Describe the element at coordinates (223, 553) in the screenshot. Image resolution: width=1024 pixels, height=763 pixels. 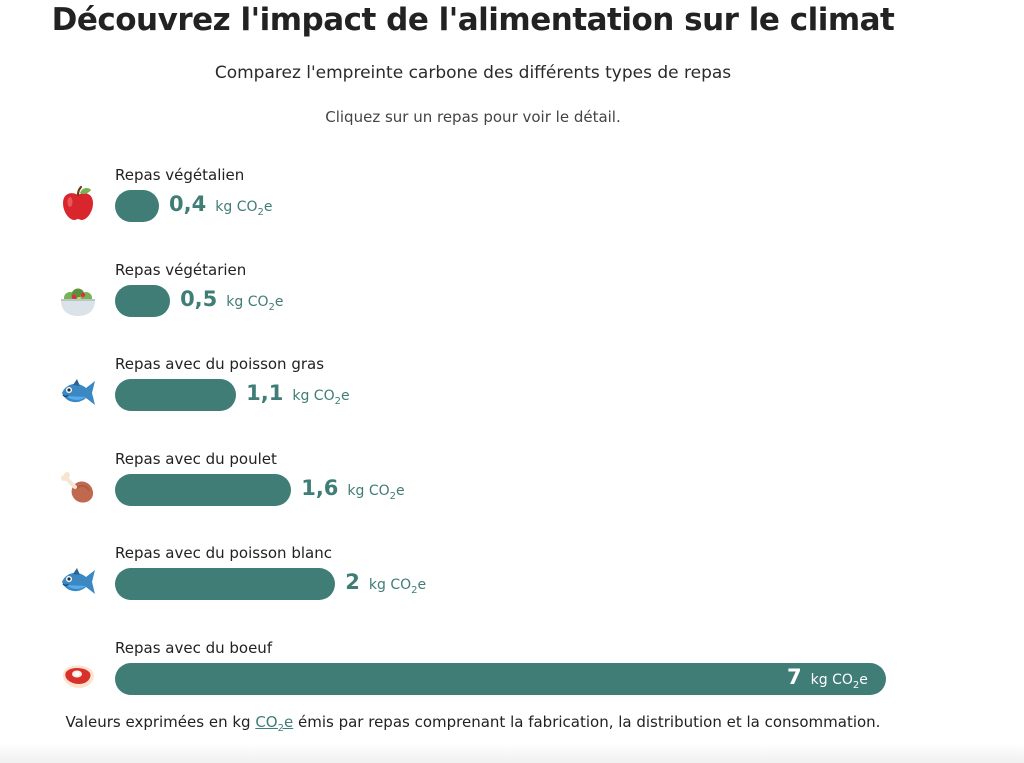
I see `meal-label: Repas avec du poisson blanc` at that location.